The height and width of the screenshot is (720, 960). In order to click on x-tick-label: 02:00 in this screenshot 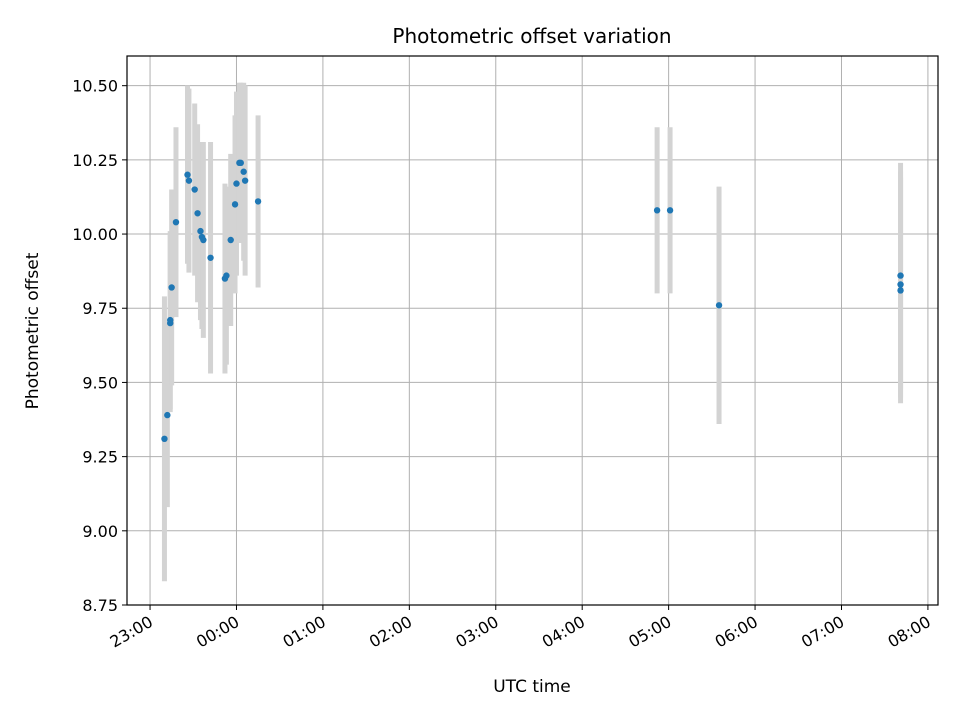, I will do `click(390, 632)`.